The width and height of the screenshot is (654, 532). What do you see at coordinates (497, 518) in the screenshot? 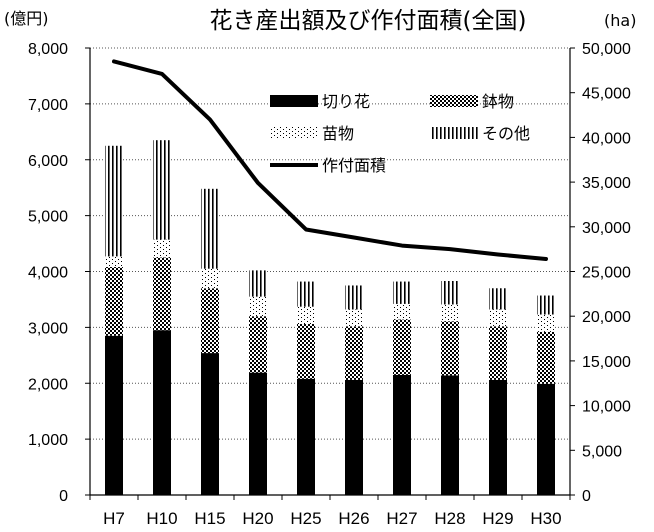
I see `x-tick-label: H29` at bounding box center [497, 518].